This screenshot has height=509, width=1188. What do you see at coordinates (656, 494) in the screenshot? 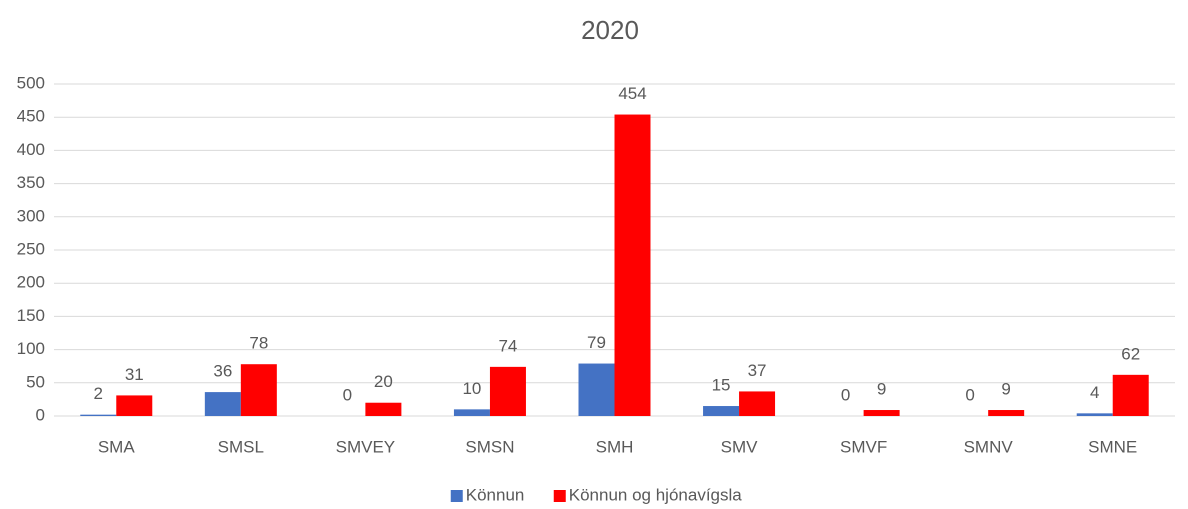
I see `legend-label: Könnun og hjónavígsla` at bounding box center [656, 494].